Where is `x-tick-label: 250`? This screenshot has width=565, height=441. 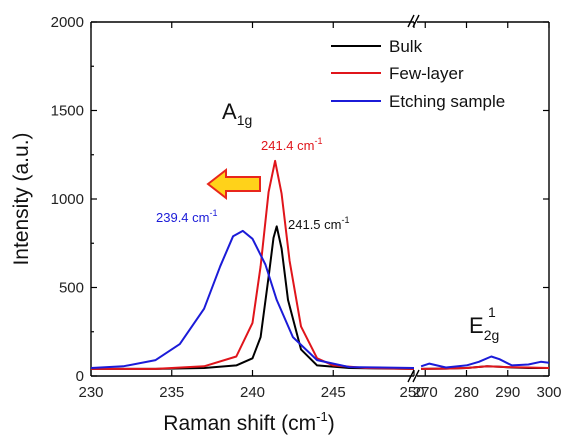 x-tick-label: 250 is located at coordinates (411, 392).